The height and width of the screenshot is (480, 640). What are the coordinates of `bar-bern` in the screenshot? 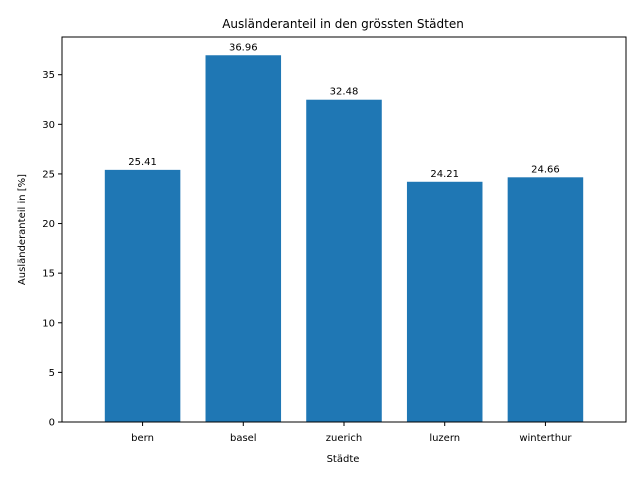 It's located at (142, 295).